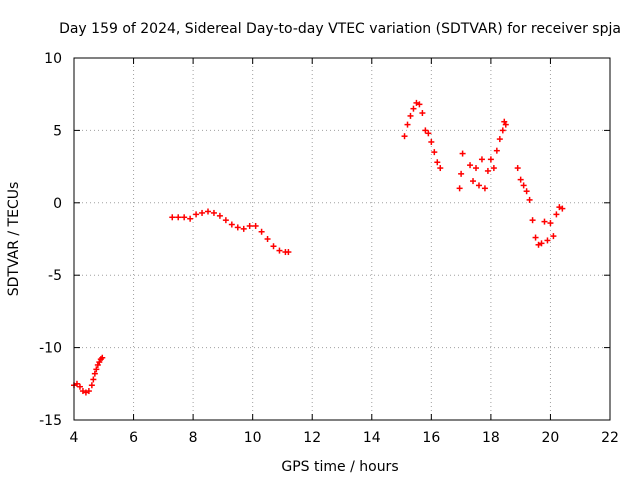 Image resolution: width=640 pixels, height=480 pixels. Describe the element at coordinates (193, 438) in the screenshot. I see `x-tick-label: 8` at that location.